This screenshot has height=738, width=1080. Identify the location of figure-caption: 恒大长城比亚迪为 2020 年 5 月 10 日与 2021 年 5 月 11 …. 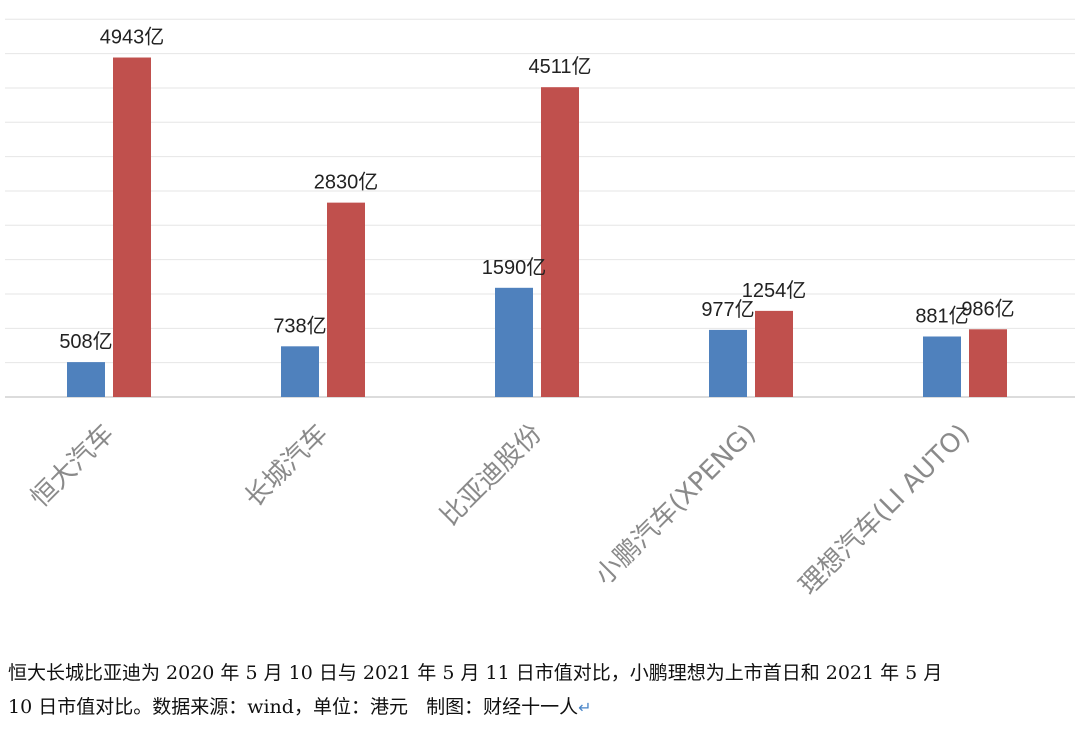
(542, 690).